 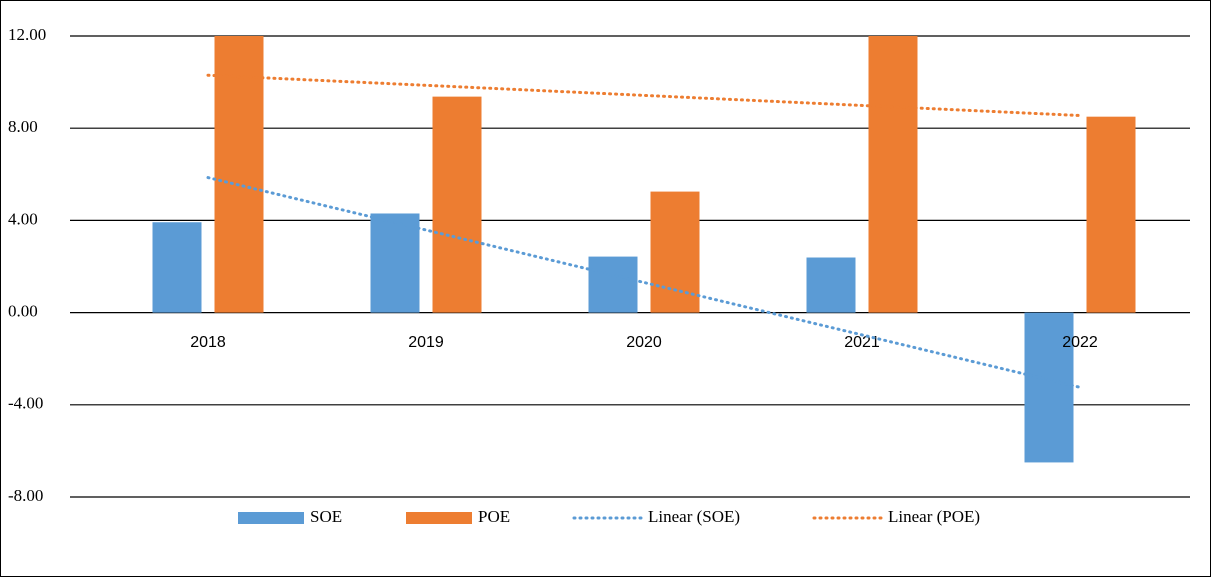 I want to click on legend-label: SOE, so click(x=326, y=516).